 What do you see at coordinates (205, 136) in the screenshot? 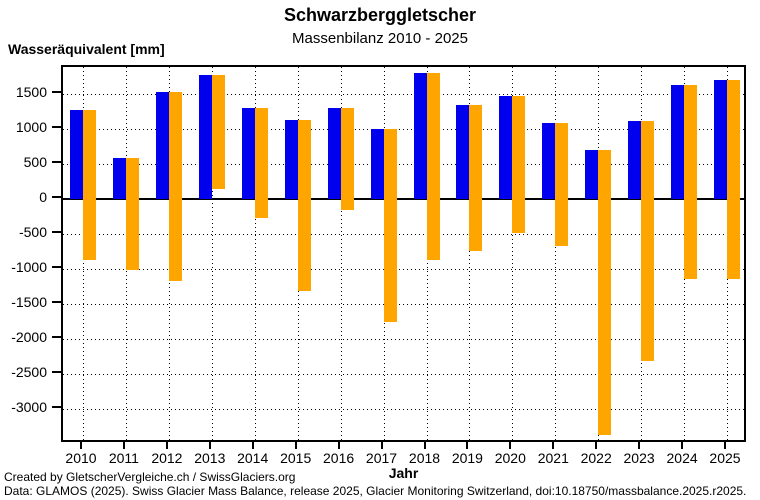
I see `bar-winter-2013` at bounding box center [205, 136].